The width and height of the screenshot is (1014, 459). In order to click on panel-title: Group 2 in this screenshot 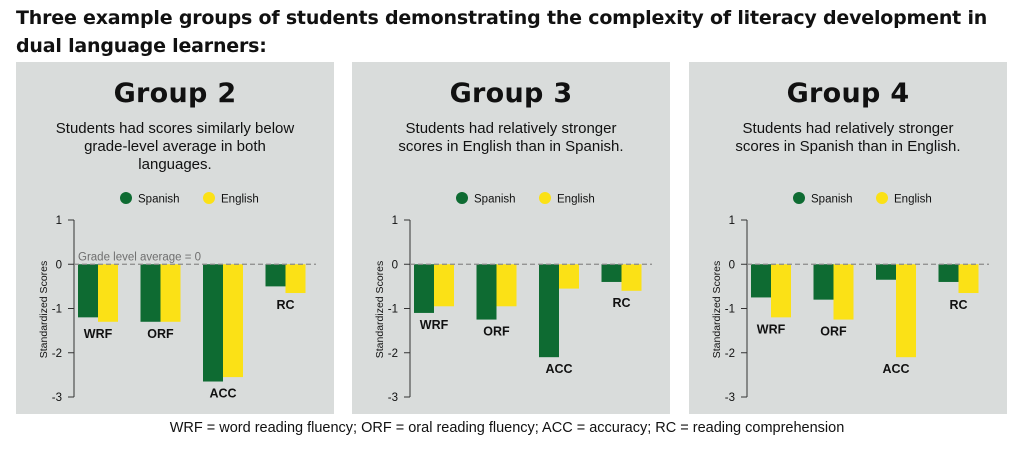, I will do `click(175, 93)`.